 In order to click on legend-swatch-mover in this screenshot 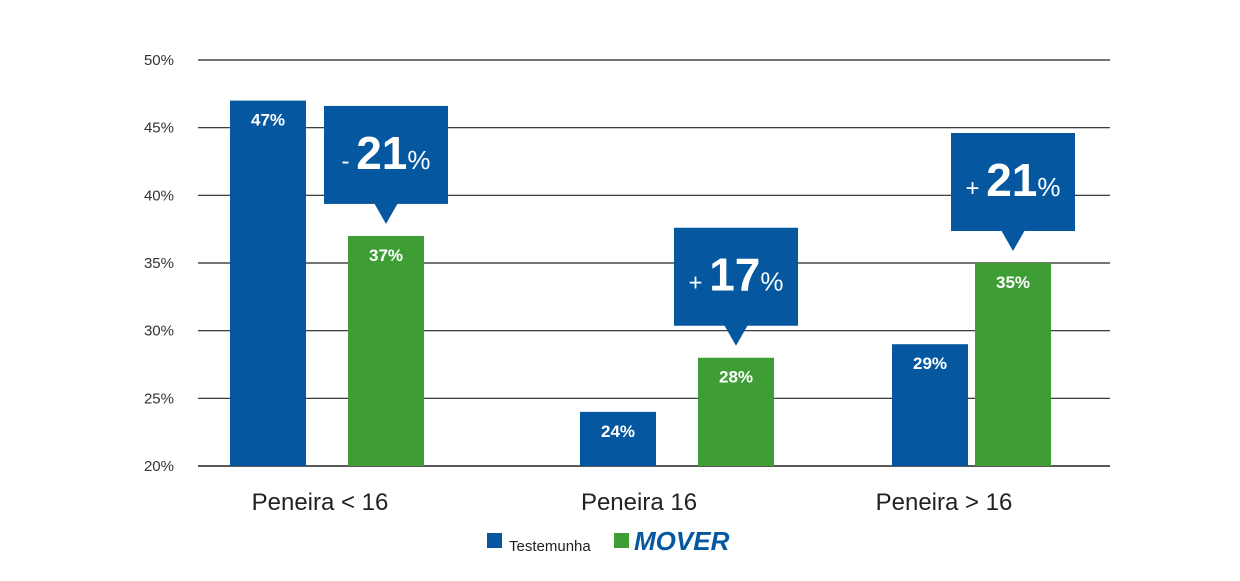, I will do `click(621, 540)`.